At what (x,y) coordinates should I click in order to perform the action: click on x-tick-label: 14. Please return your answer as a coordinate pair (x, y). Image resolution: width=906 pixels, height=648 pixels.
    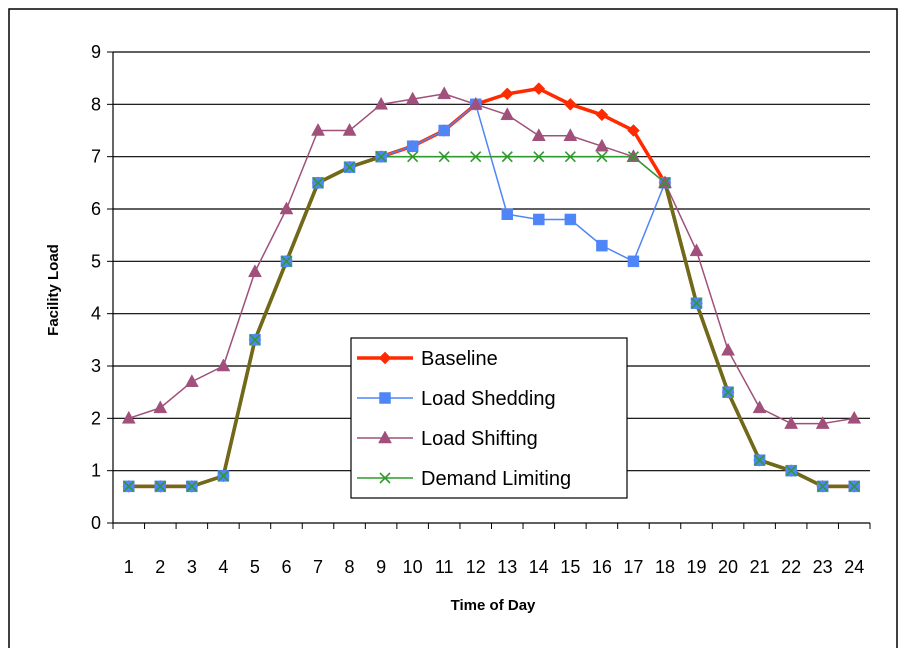
    Looking at the image, I should click on (539, 567).